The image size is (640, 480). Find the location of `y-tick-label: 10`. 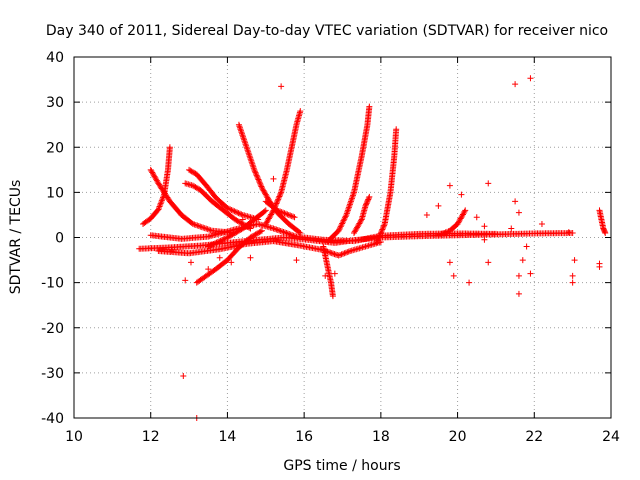

y-tick-label: 10 is located at coordinates (55, 193).